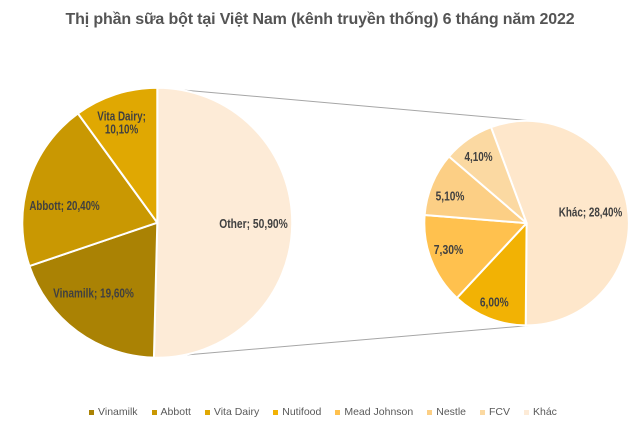 The width and height of the screenshot is (640, 431). I want to click on svg-text: 10,10%, so click(122, 129).